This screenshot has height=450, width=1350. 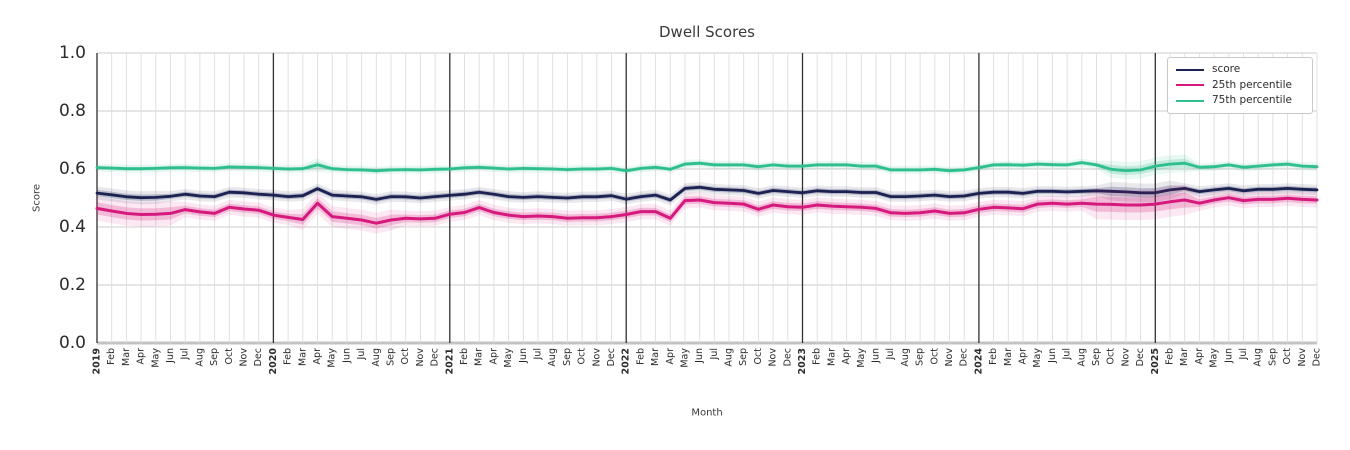 I want to click on legend-item-score: score, so click(x=1239, y=69).